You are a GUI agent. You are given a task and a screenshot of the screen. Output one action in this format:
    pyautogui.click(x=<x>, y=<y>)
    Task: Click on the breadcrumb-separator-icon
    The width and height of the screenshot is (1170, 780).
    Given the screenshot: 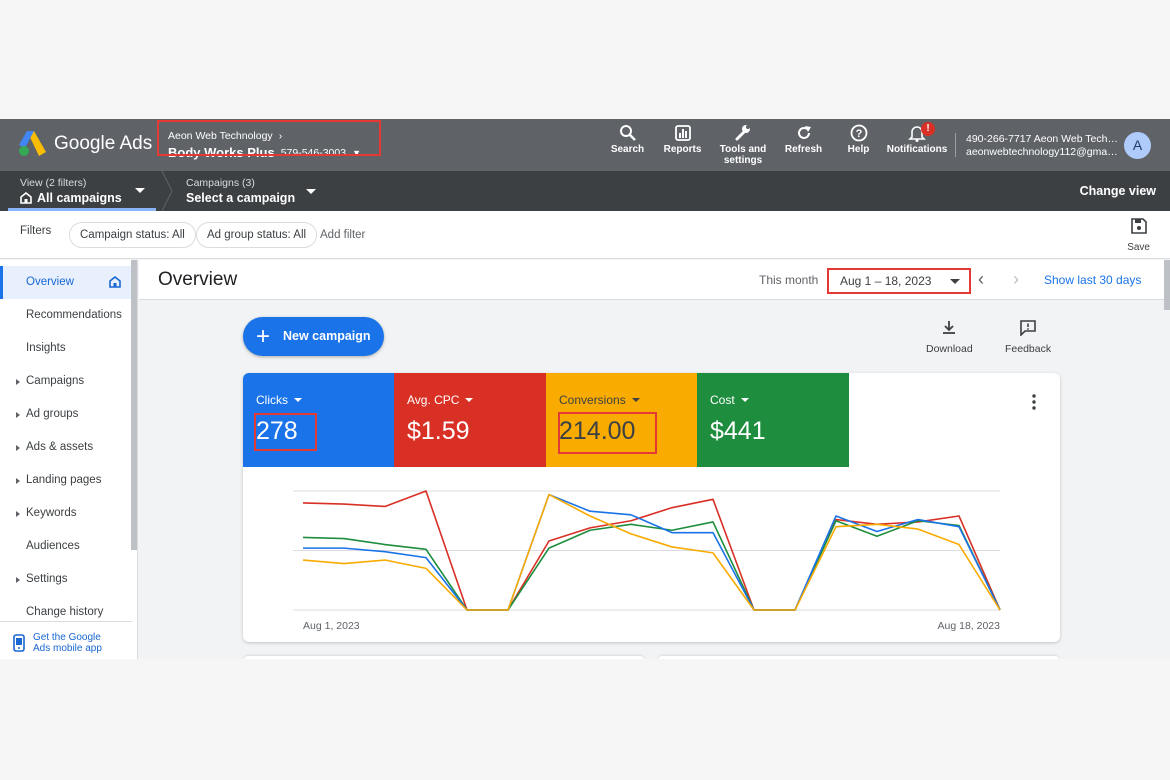 What is the action you would take?
    pyautogui.click(x=167, y=191)
    